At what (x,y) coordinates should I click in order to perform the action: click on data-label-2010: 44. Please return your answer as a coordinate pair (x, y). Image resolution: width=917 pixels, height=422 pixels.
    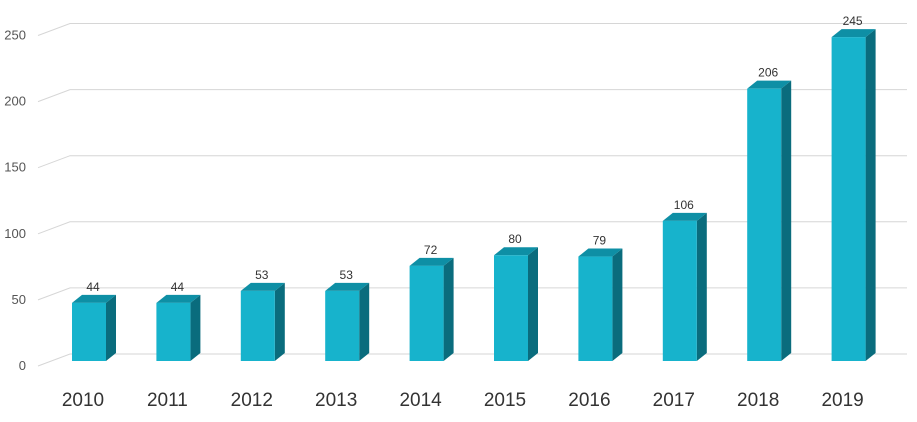
    Looking at the image, I should click on (93, 287).